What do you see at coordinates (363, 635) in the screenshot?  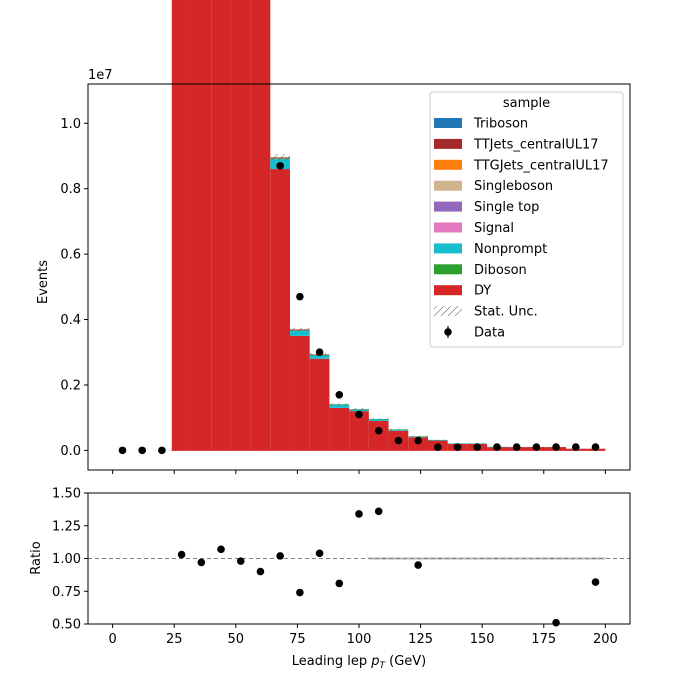 I see `ratio-x-ticks: 0 25 50 75 100 125 150 175 200` at bounding box center [363, 635].